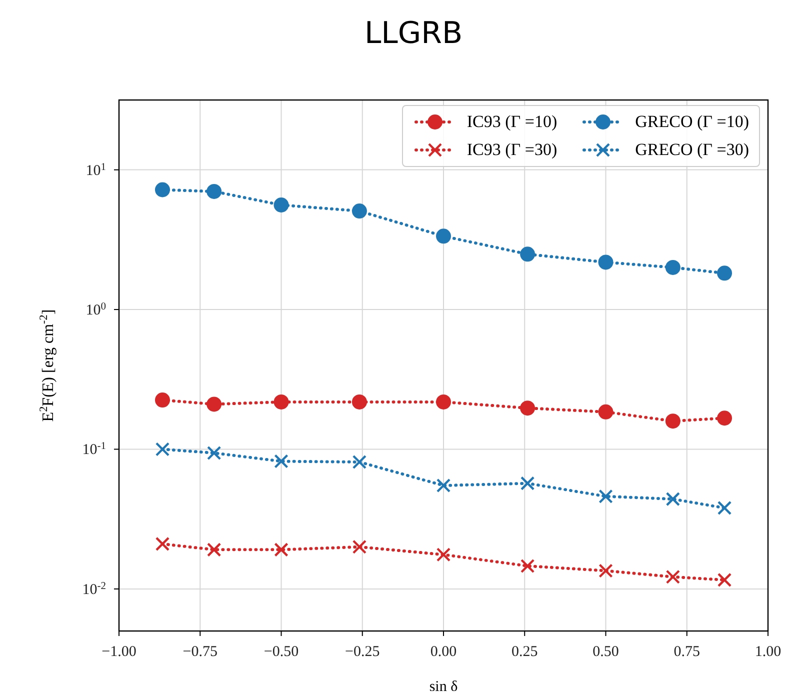 Image resolution: width=797 pixels, height=699 pixels. Describe the element at coordinates (119, 652) in the screenshot. I see `x-tick-label: −1.00` at that location.